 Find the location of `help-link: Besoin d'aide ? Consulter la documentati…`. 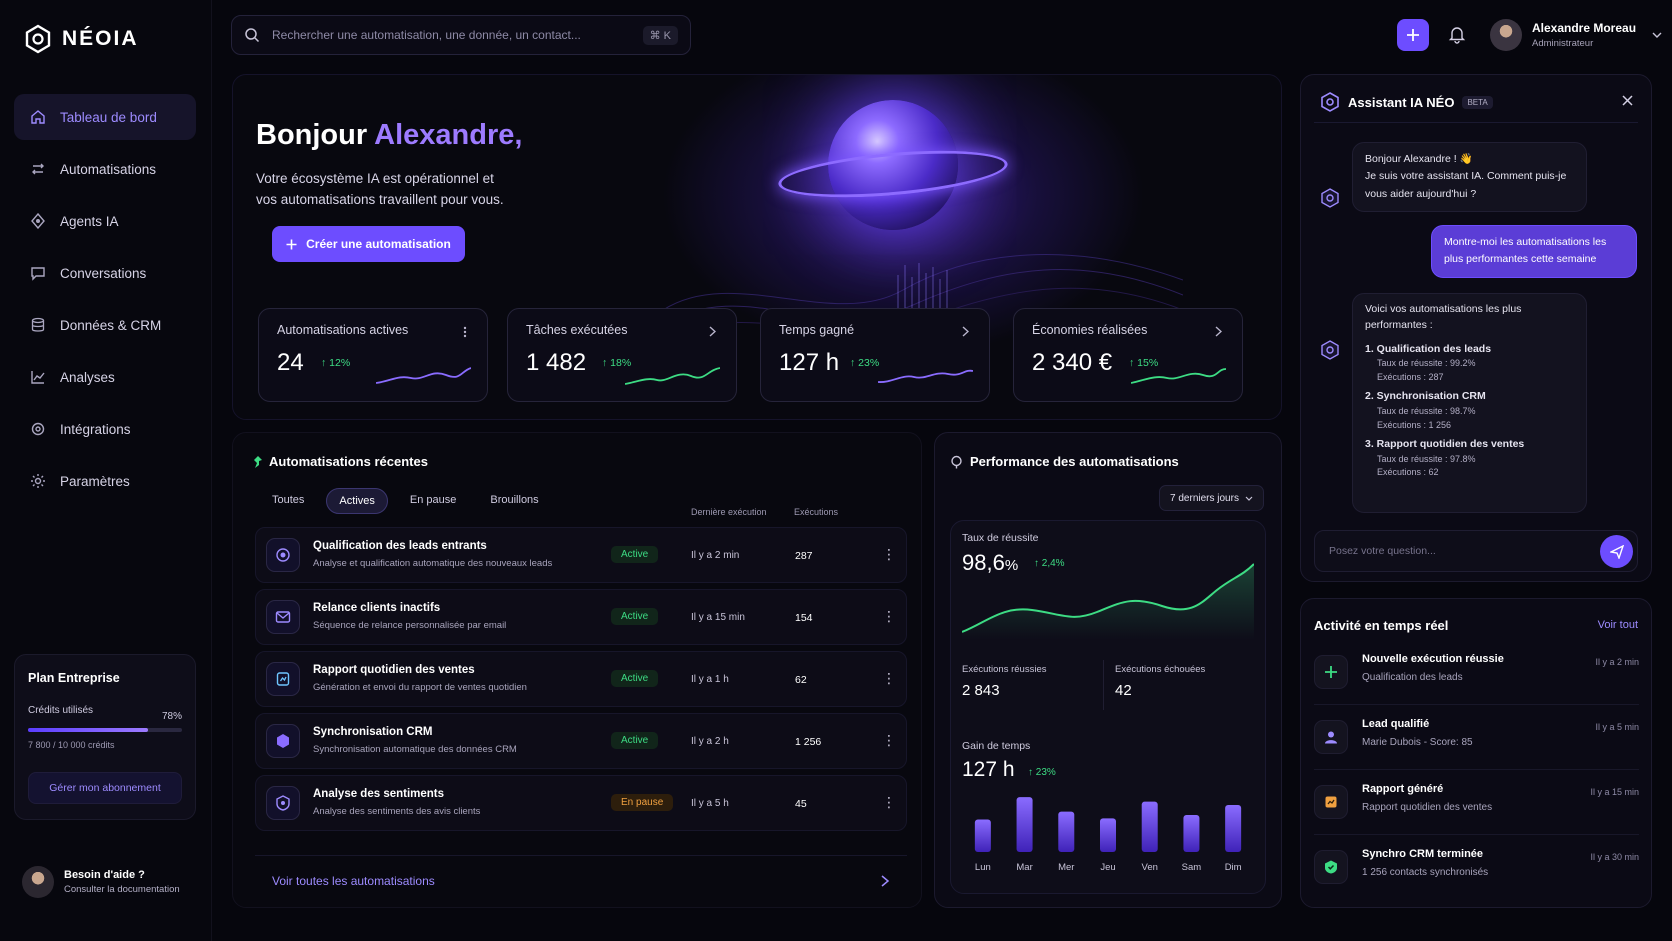

help-link: Besoin d'aide ? Consulter la documentati… is located at coordinates (101, 882).